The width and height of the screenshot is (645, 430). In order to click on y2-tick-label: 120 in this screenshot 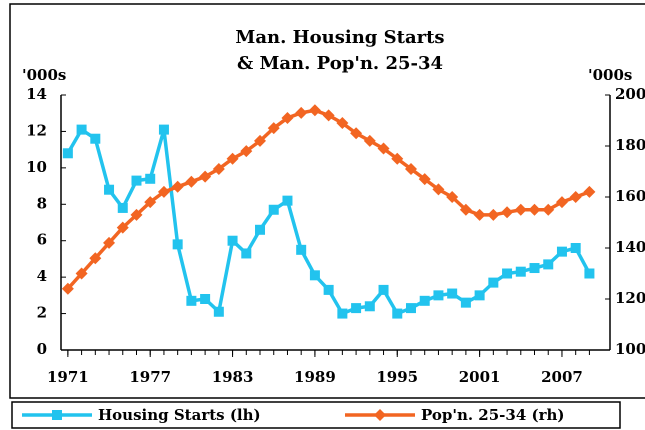, I will do `click(630, 298)`.